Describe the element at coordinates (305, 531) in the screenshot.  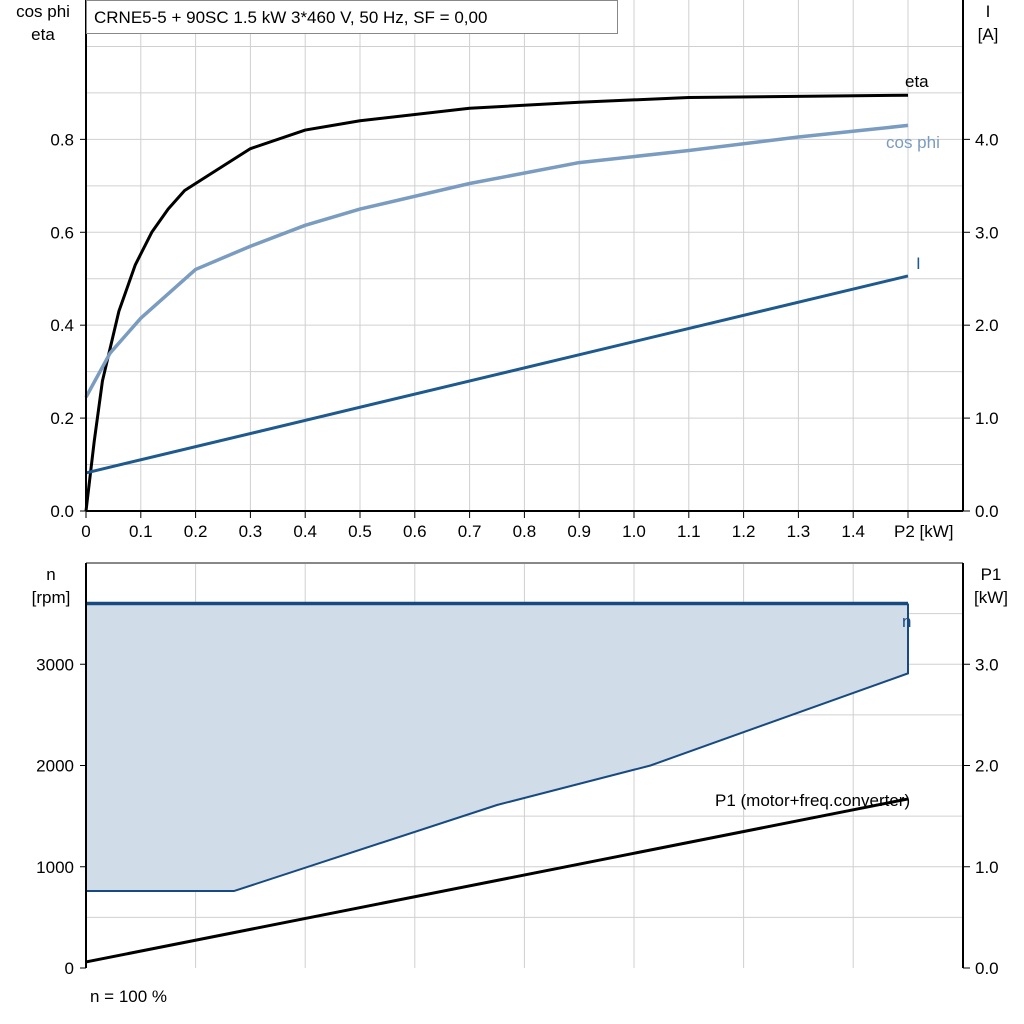
I see `x-tick-label: 0.4` at that location.